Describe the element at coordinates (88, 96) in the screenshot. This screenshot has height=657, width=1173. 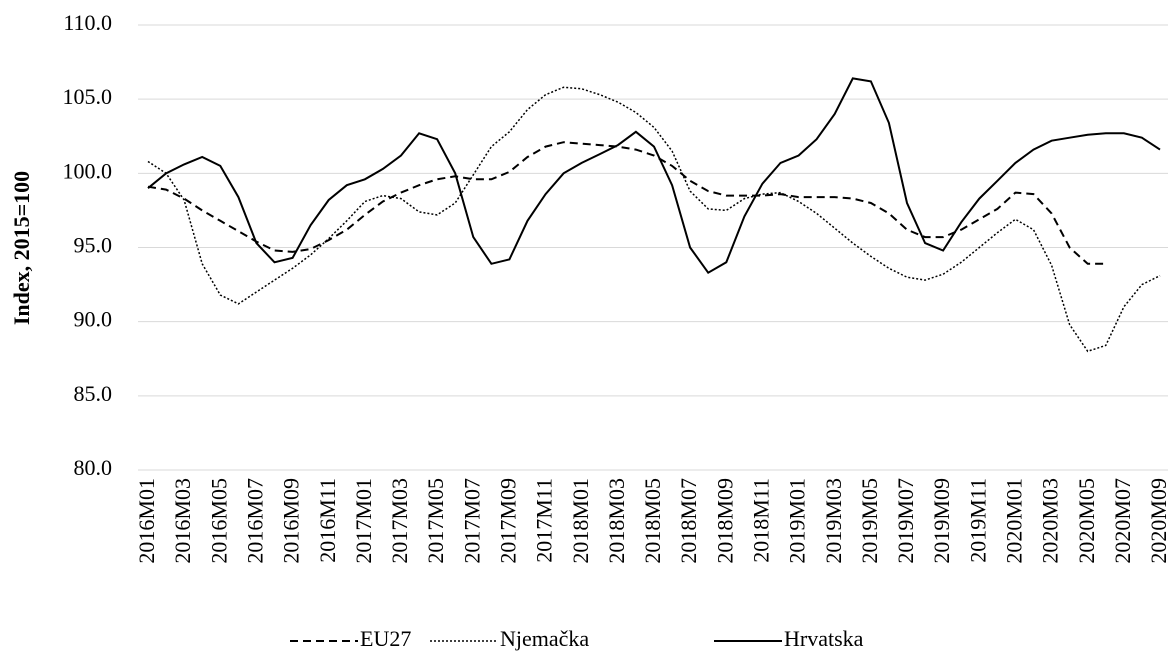
I see `y-tick-label: 105.0` at that location.